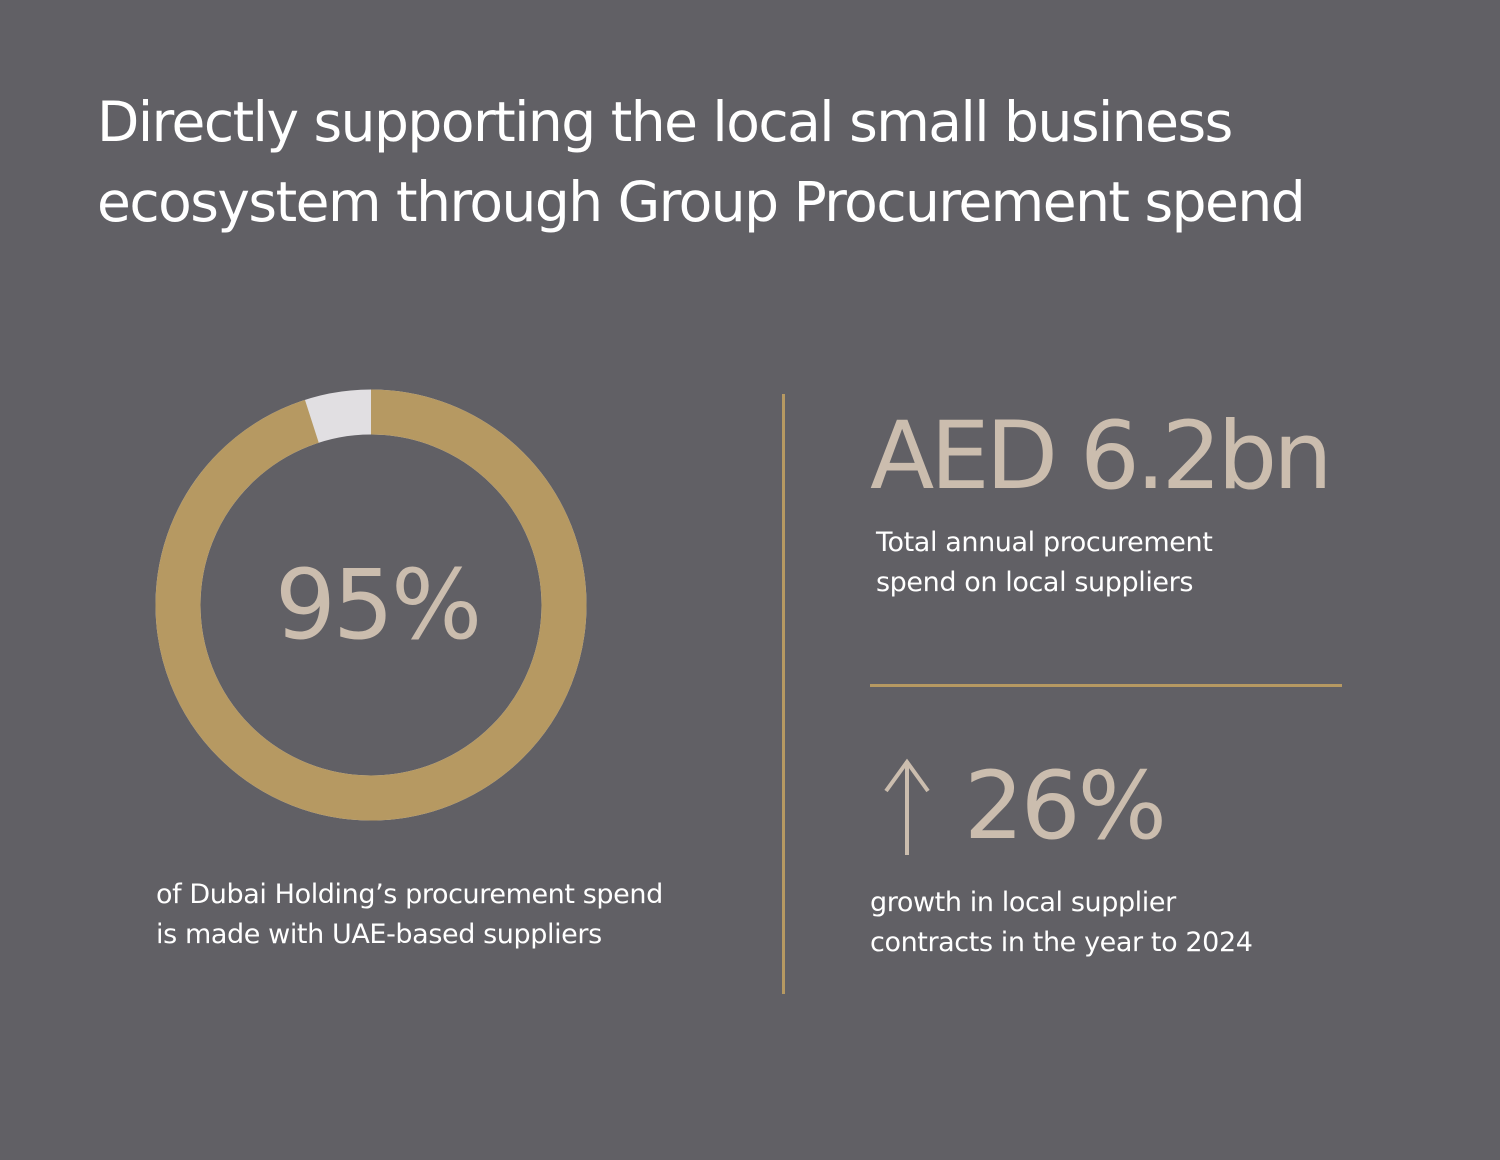 The height and width of the screenshot is (1160, 1500). I want to click on contract-growth-stat: 26%, so click(1023, 807).